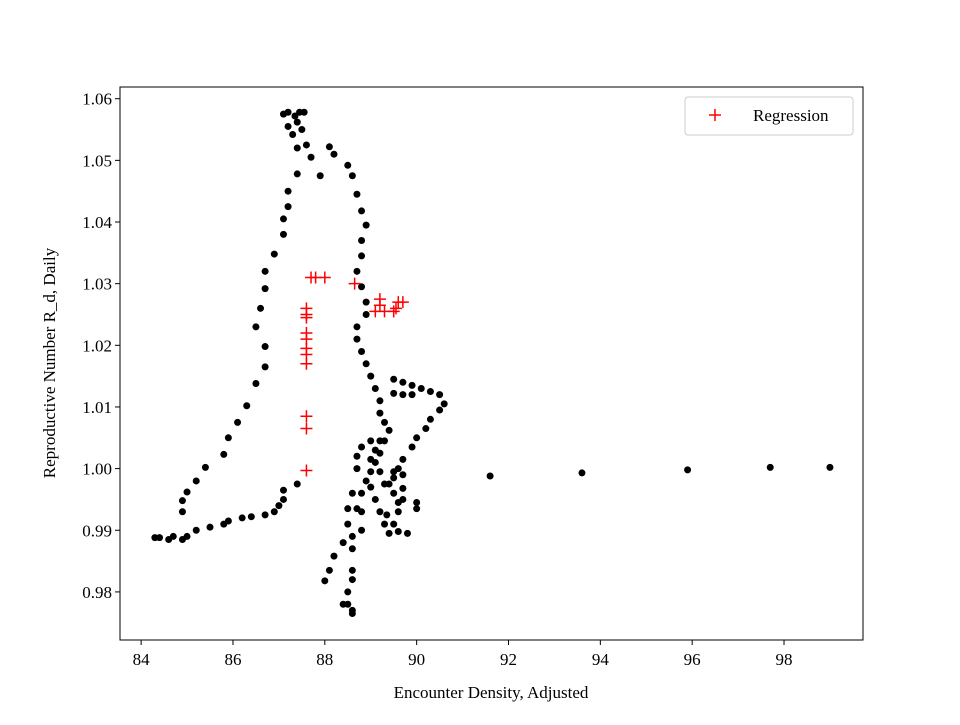 This screenshot has height=725, width=960. I want to click on y-tick-label: 1.05, so click(97, 160).